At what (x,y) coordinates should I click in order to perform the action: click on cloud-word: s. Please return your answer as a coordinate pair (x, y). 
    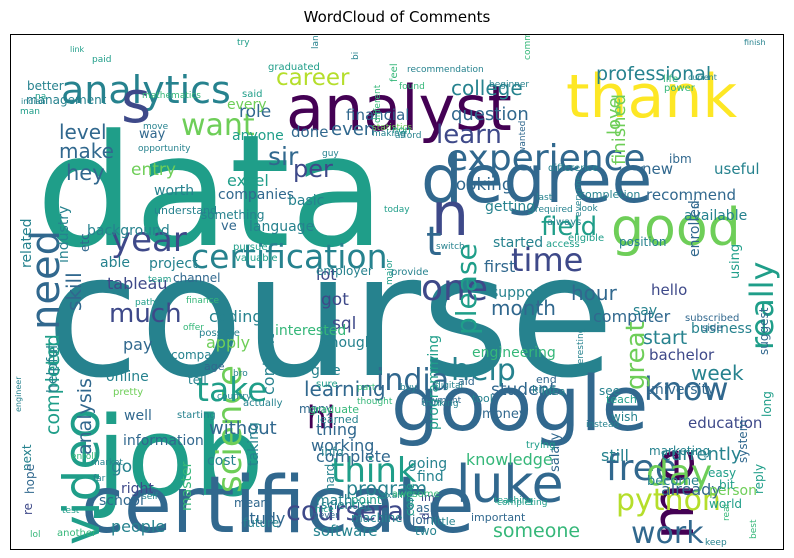
    Looking at the image, I should click on (136, 102).